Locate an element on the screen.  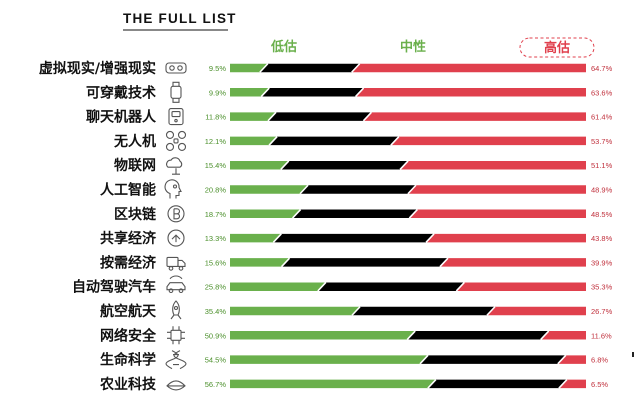
agriculture-icon is located at coordinates (176, 385).